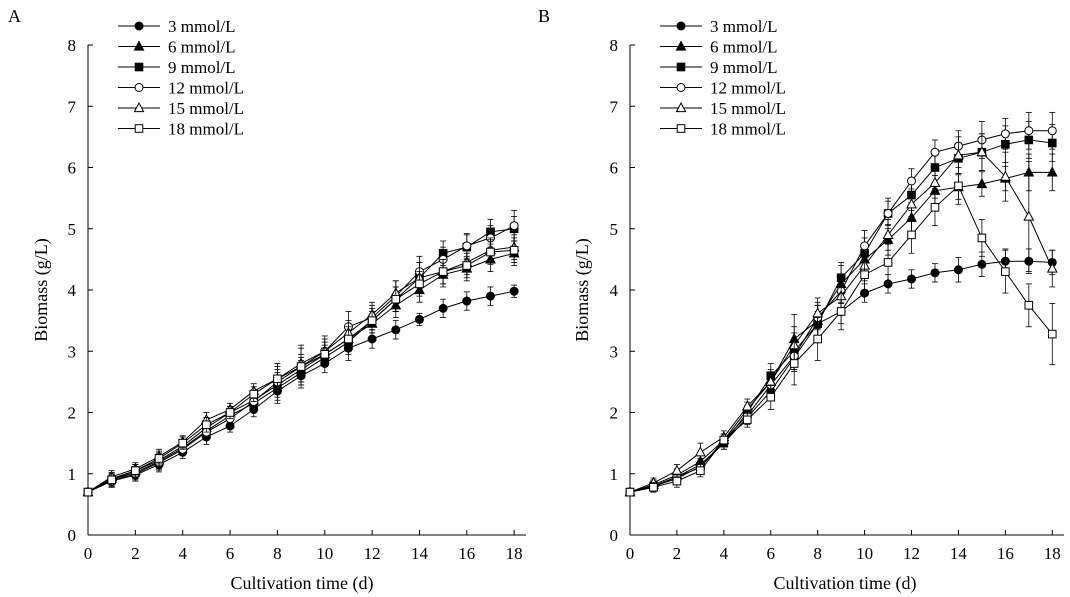 The image size is (1070, 597). I want to click on legend-label: 6 mmol/L, so click(202, 47).